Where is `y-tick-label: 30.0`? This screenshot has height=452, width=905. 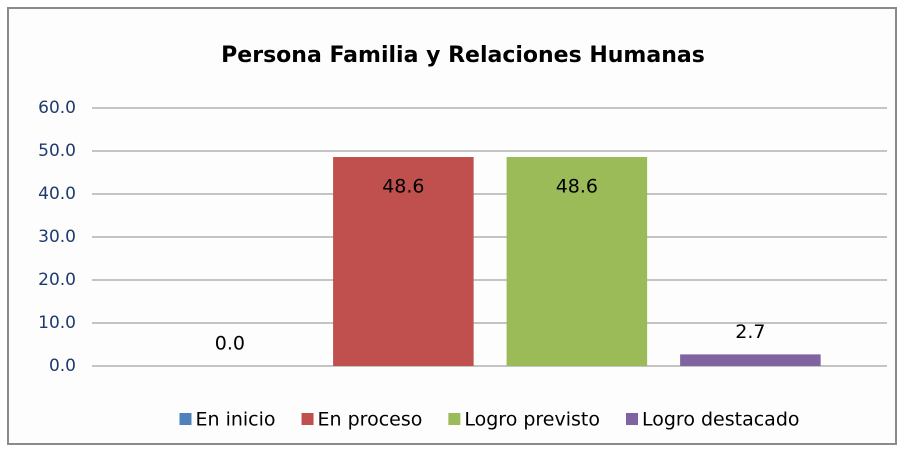
y-tick-label: 30.0 is located at coordinates (57, 237).